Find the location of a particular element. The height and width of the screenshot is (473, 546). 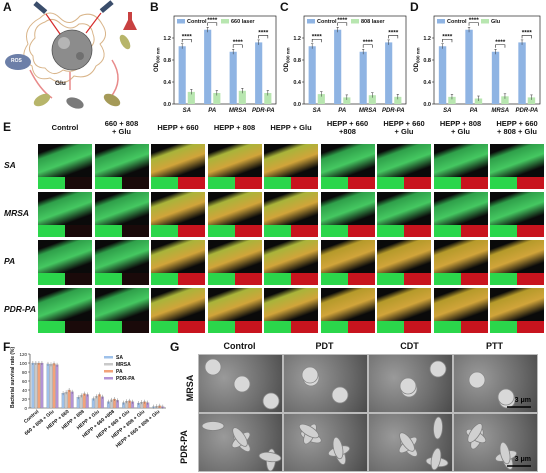

sem-image: 3 μm is located at coordinates (495, 383).